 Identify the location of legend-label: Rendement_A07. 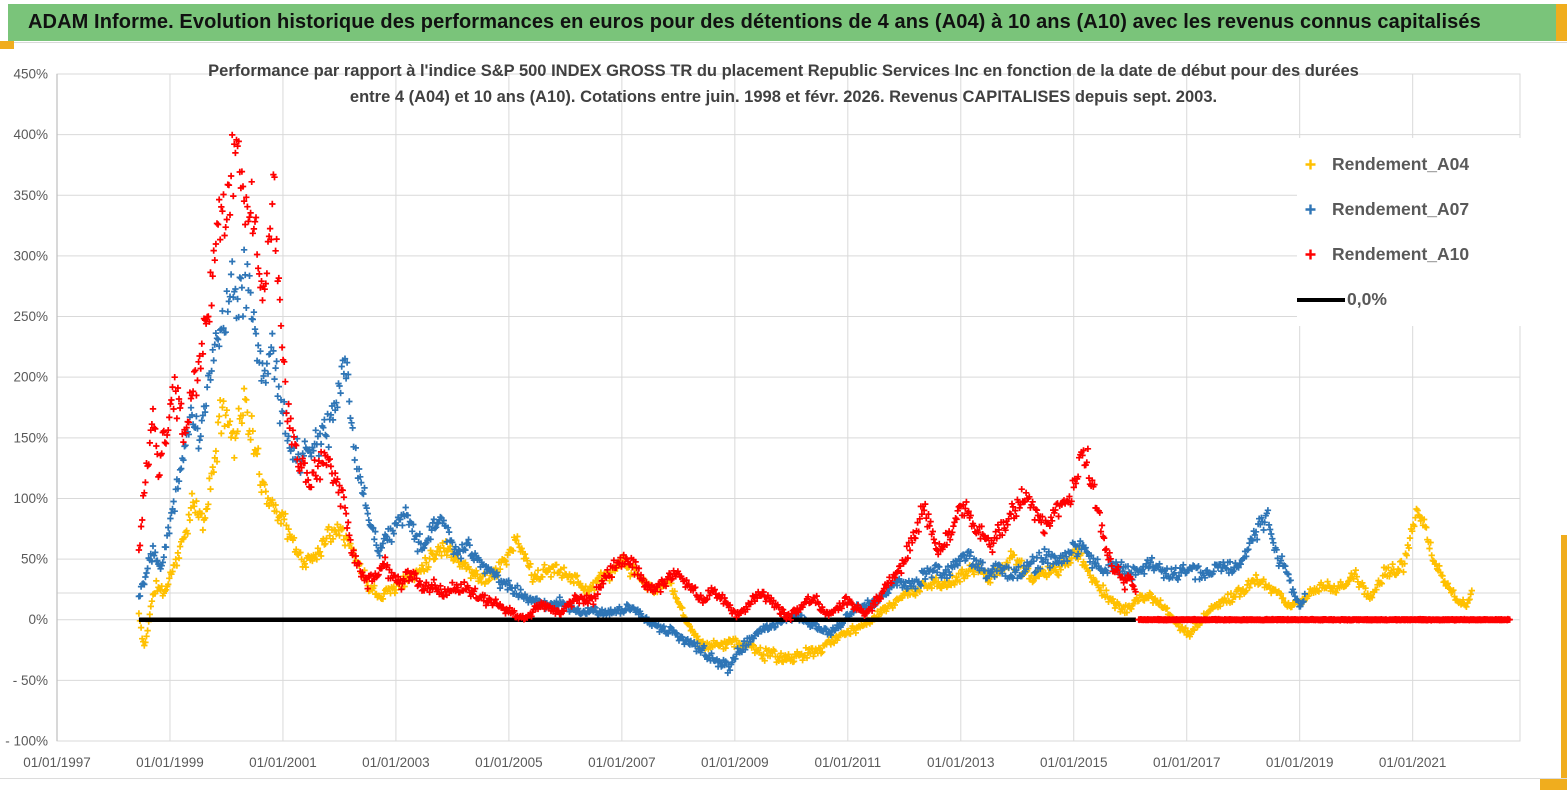
(1401, 209).